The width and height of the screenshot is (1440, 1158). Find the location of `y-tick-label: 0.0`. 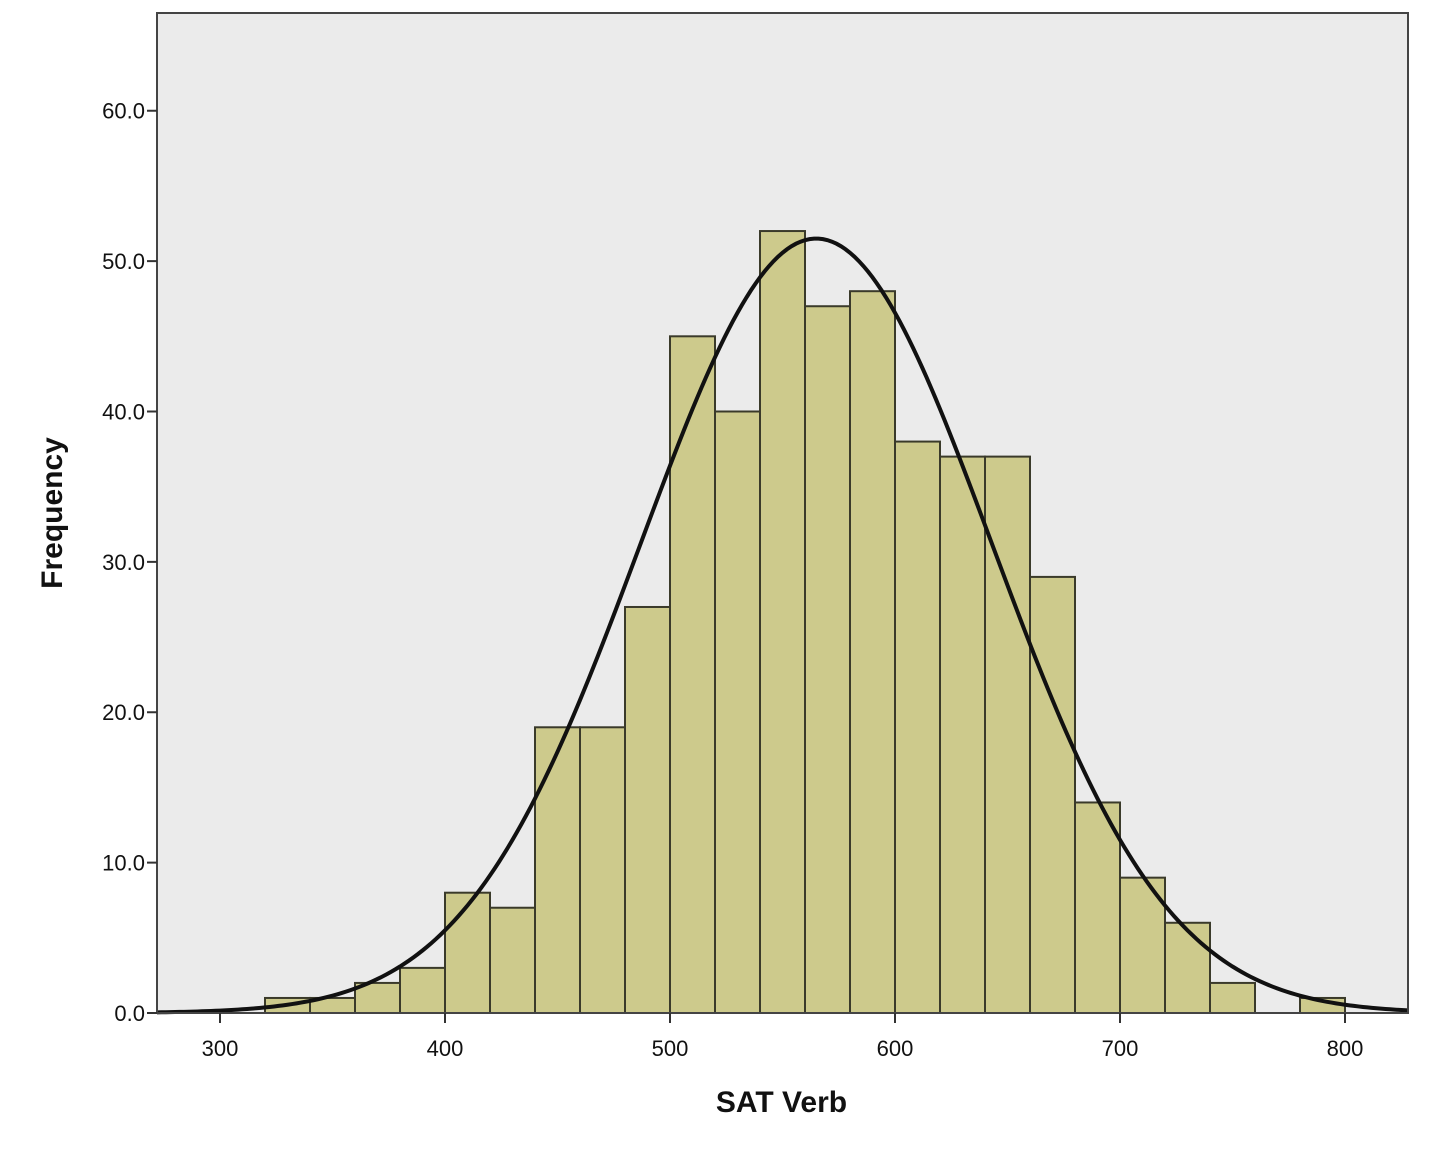

y-tick-label: 0.0 is located at coordinates (129, 1013).